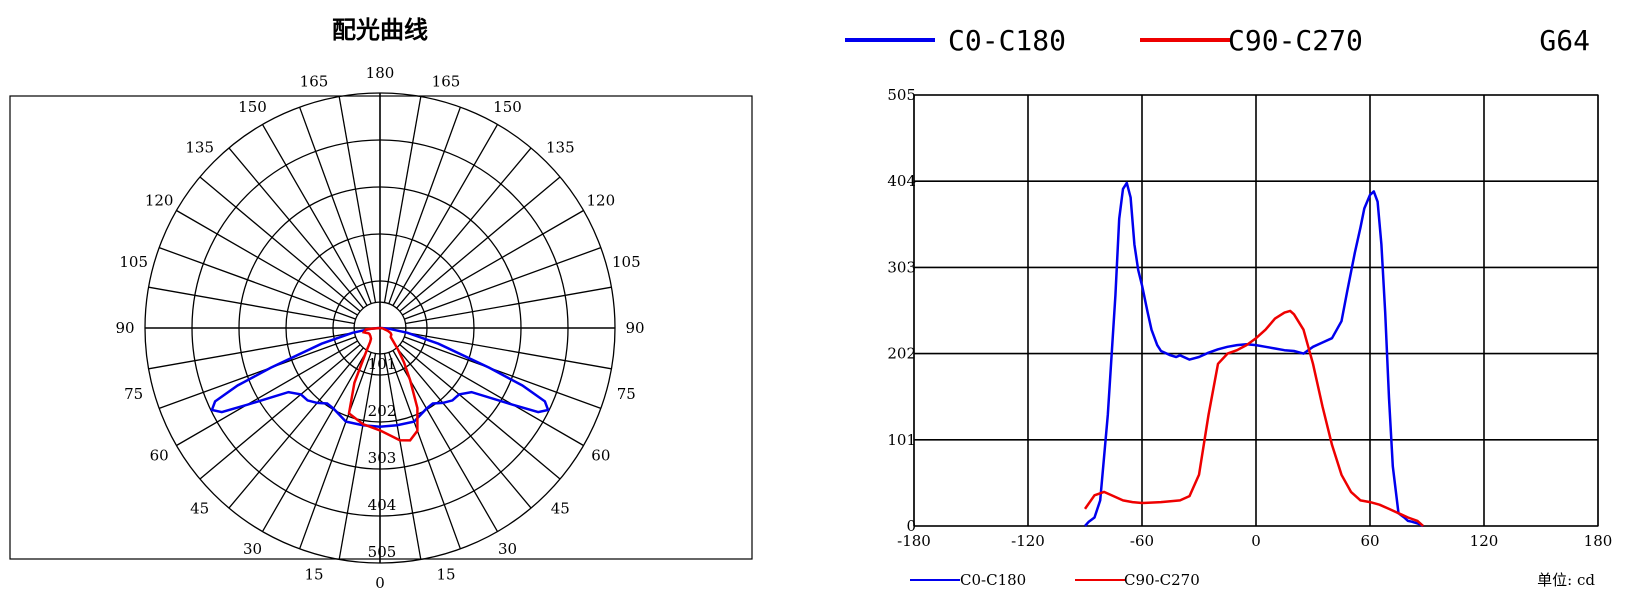 The height and width of the screenshot is (600, 1626). I want to click on bottom-legend: C0-C180 C90-C270 单位: cd, so click(1252, 580).